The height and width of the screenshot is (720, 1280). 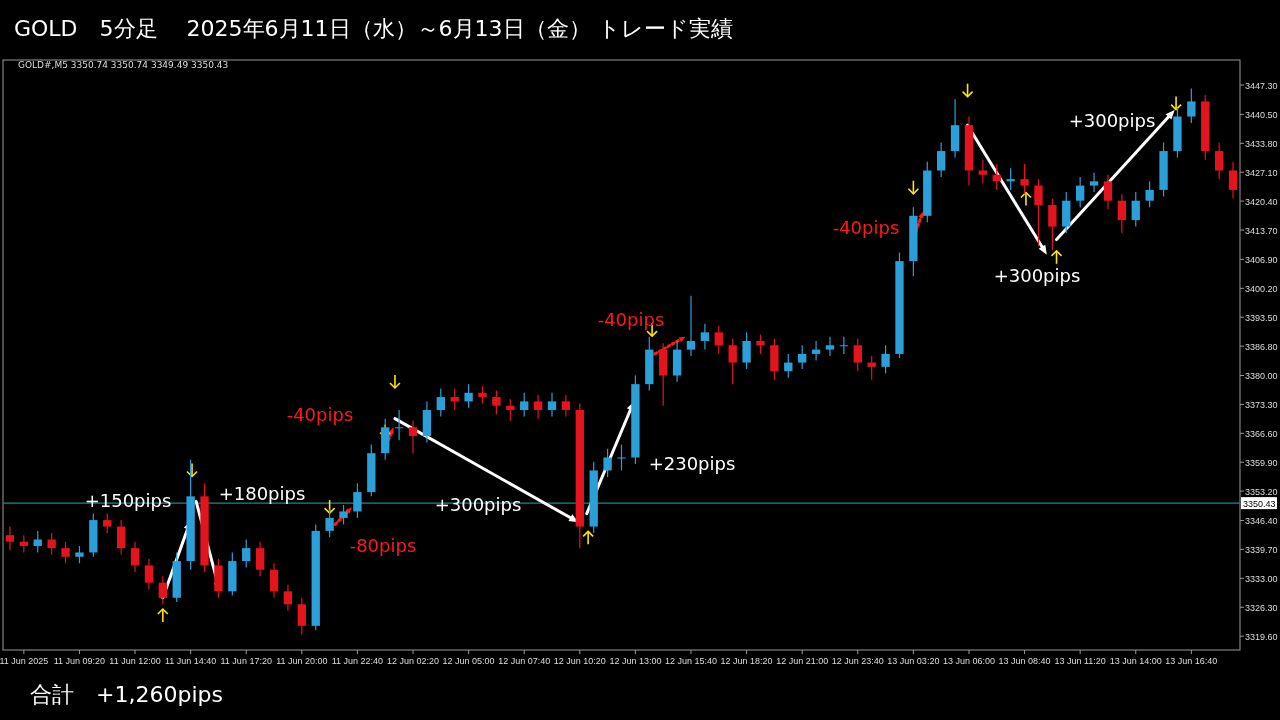 What do you see at coordinates (1261, 201) in the screenshot?
I see `y-tick-label: 3420.40` at bounding box center [1261, 201].